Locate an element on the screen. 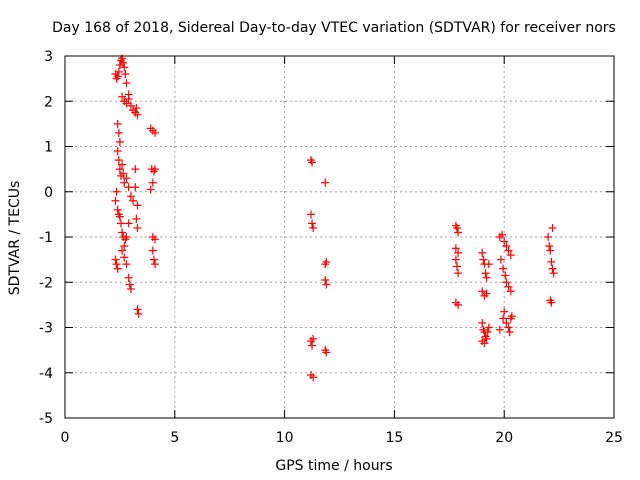 The width and height of the screenshot is (640, 480). y-tick-label: -1 is located at coordinates (46, 238).